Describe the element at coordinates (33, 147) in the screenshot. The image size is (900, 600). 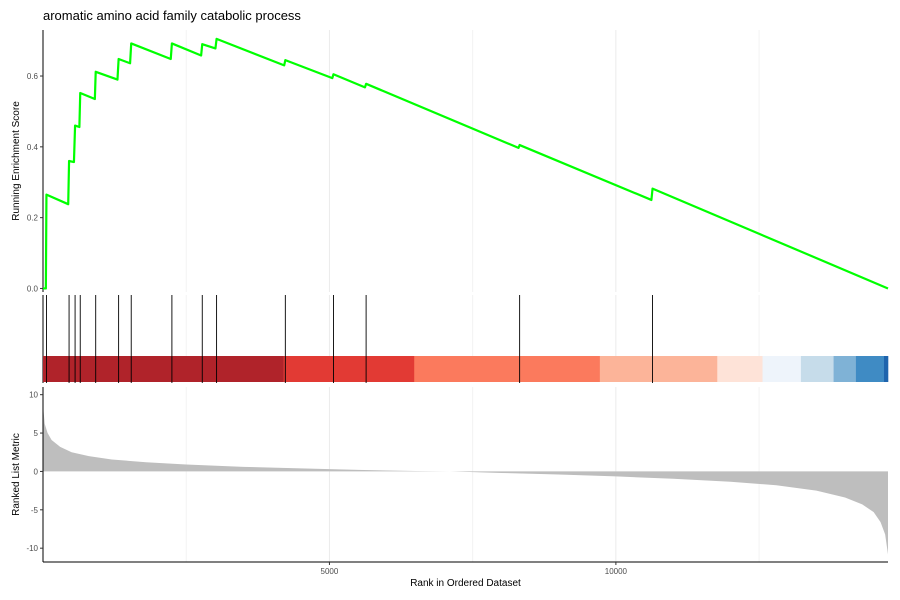
I see `enrichment-y-tick-label: 0.4` at that location.